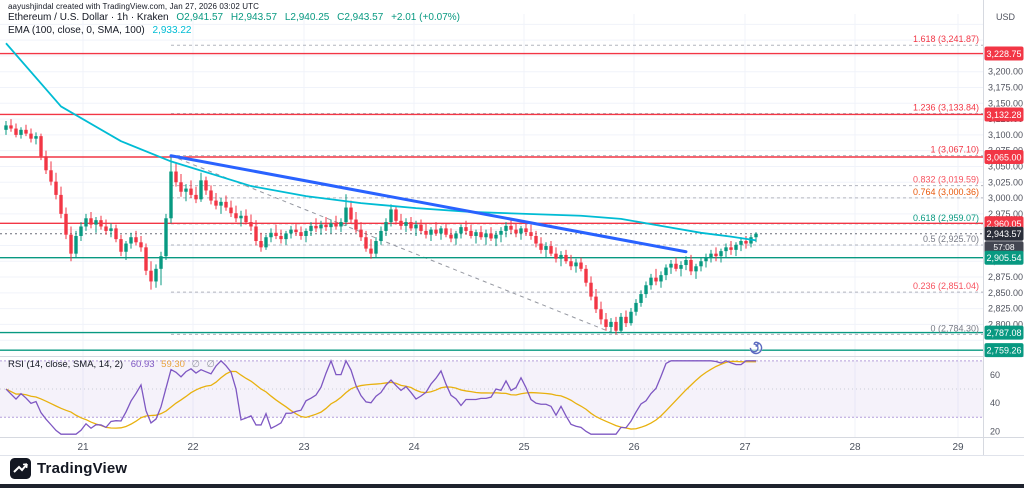  What do you see at coordinates (254, 17) in the screenshot?
I see `ohlc-high: H2,943.57` at bounding box center [254, 17].